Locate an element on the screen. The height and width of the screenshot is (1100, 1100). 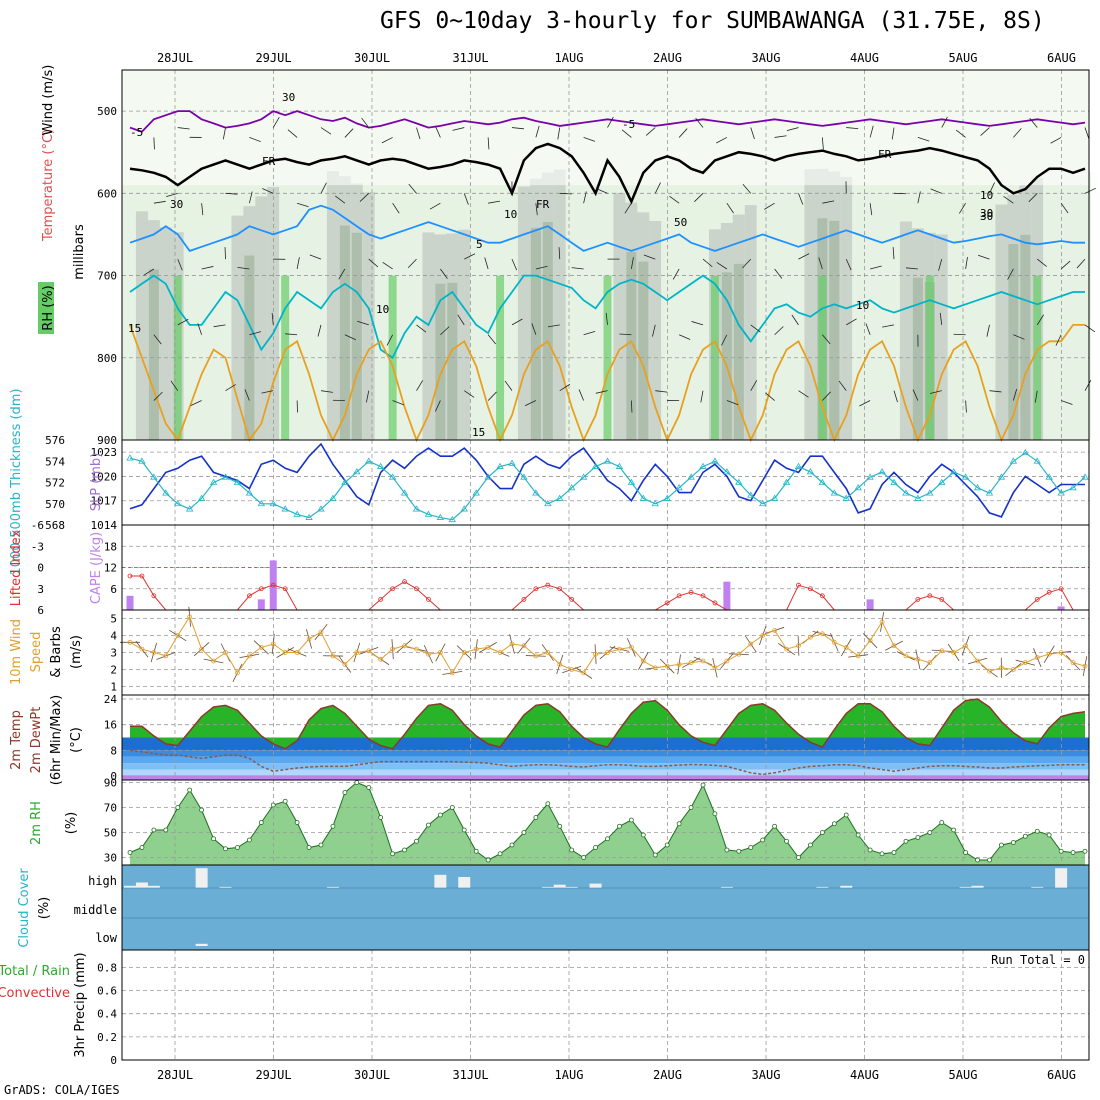
temp-ylabel-1: 2m Temp is located at coordinates (16, 740).